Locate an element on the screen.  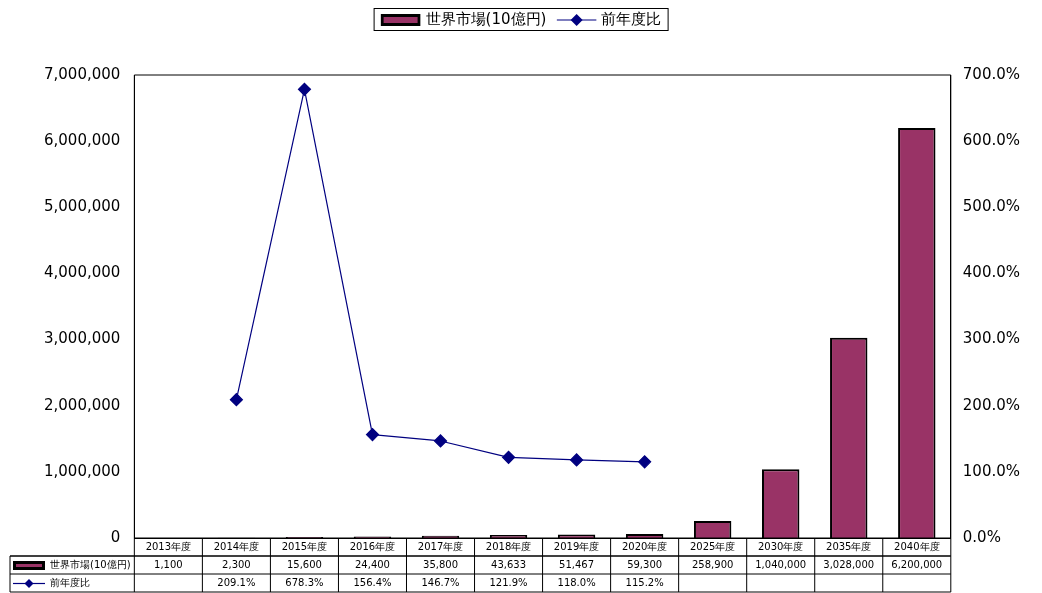
data-label: 15,600 is located at coordinates (304, 564).